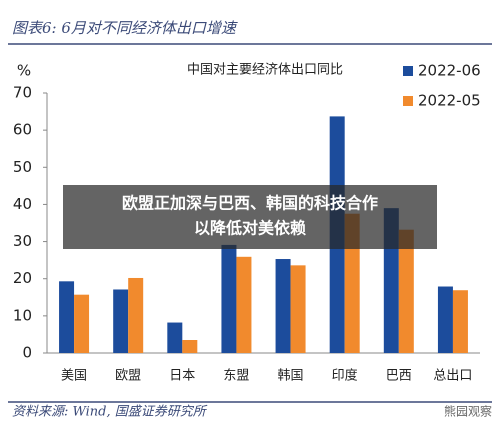 The height and width of the screenshot is (437, 500). Describe the element at coordinates (27, 353) in the screenshot. I see `y-tick-label: 0` at that location.